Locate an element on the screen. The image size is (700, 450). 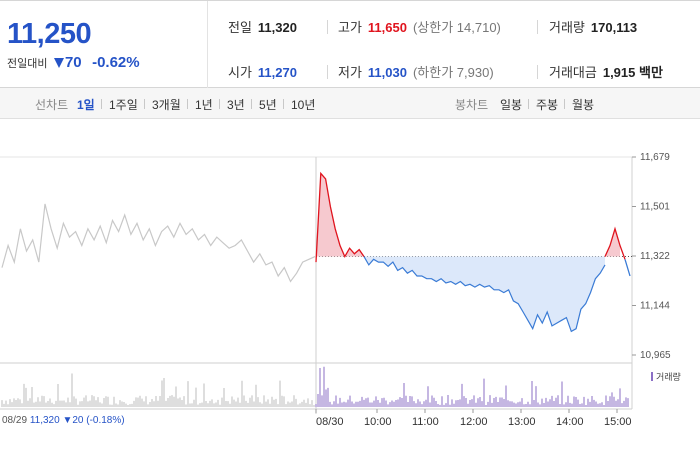
x-axis-label: 13:00 is located at coordinates (522, 422).